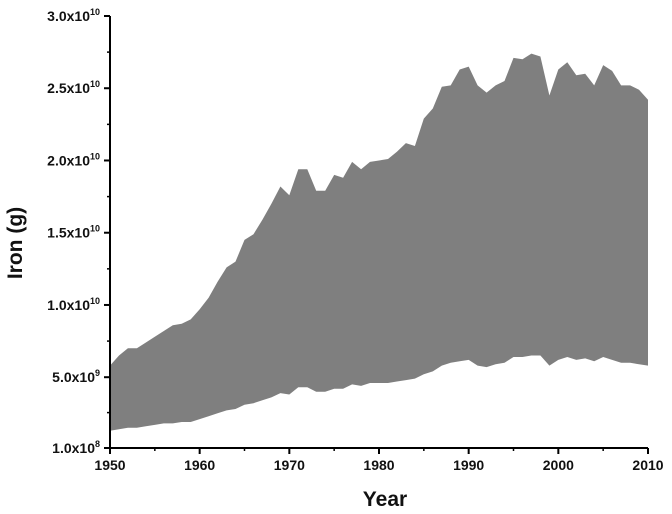 Image resolution: width=672 pixels, height=514 pixels. I want to click on y-tick-label: 2.5x10¹⁰, so click(73, 87).